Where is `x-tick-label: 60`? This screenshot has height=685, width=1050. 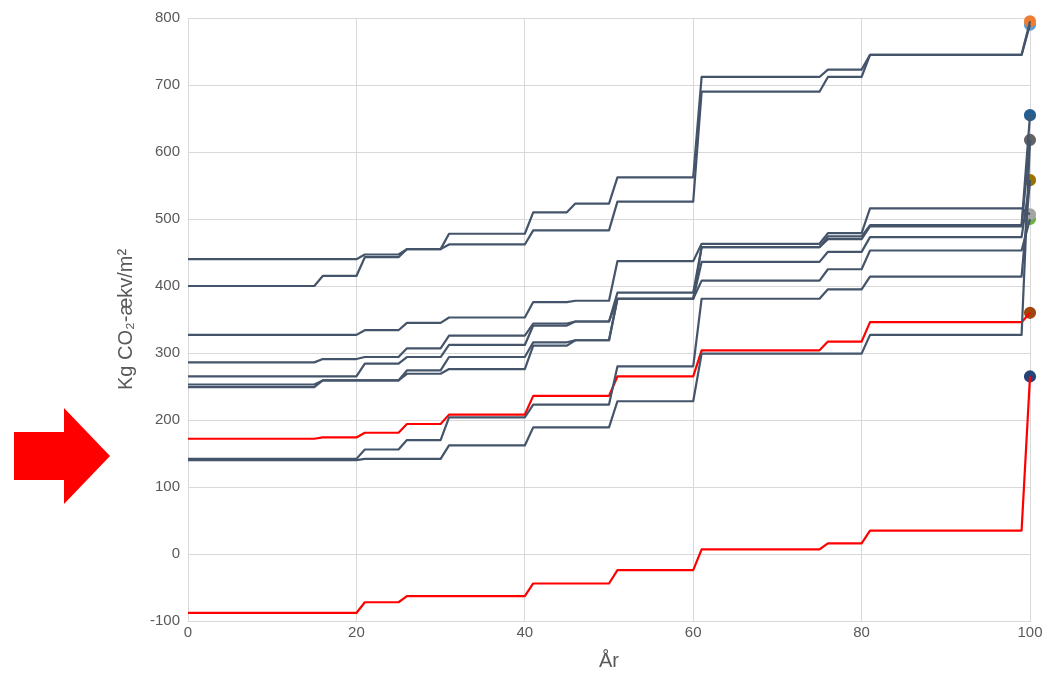 x-tick-label: 60 is located at coordinates (693, 632).